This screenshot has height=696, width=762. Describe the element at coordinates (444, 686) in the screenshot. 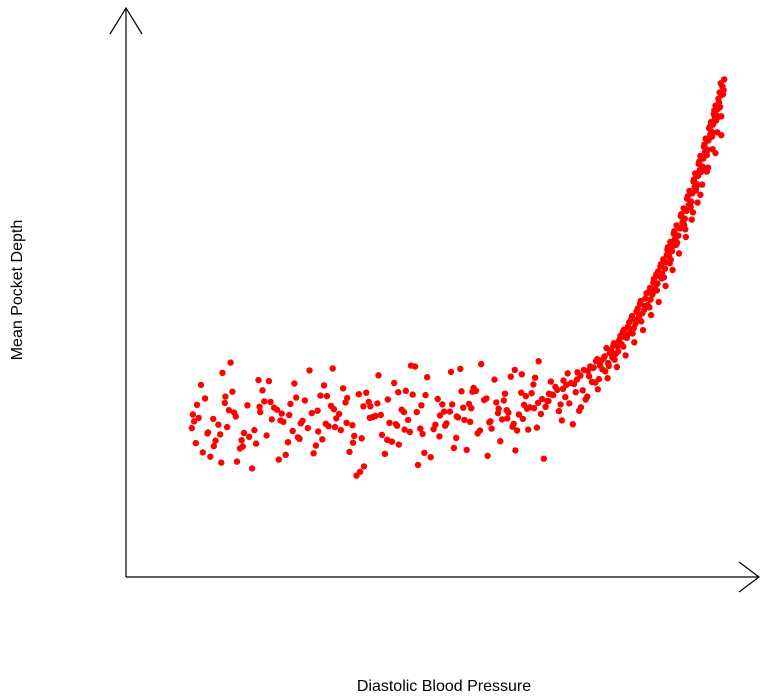

I see `x-axis-label: Diastolic Blood Pressure` at that location.